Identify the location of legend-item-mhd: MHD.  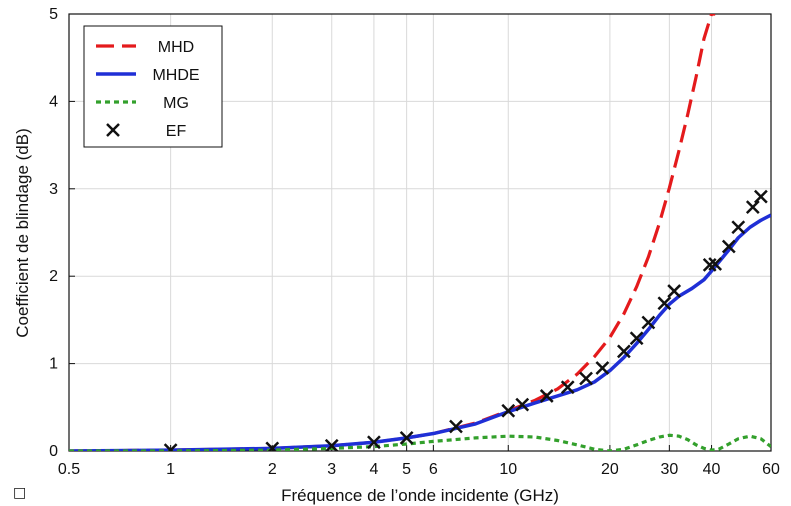
(145, 47).